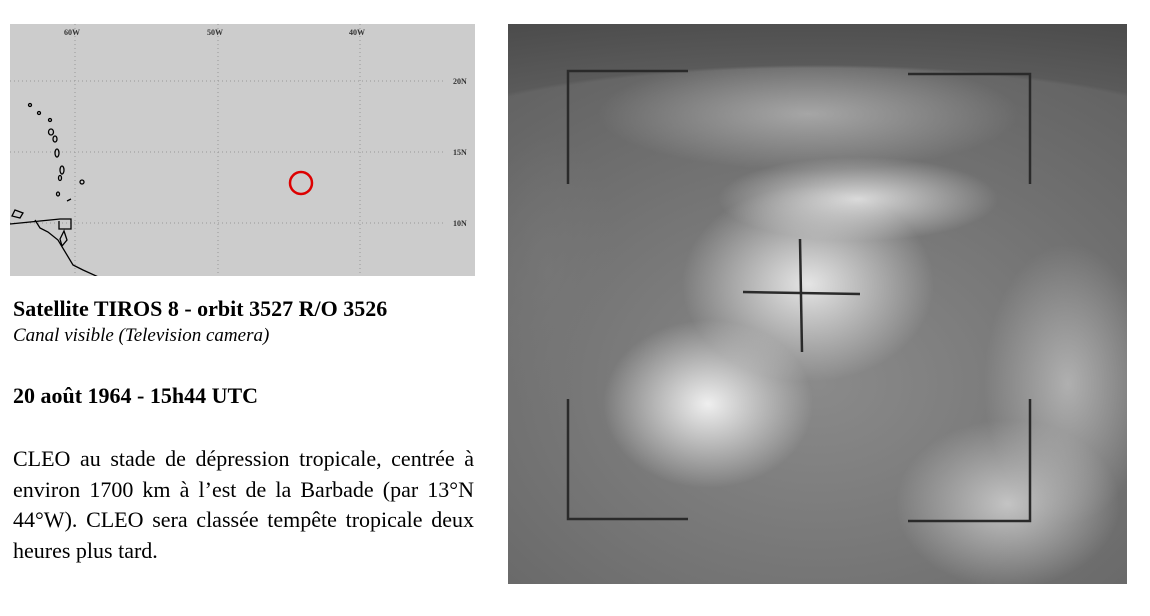 The width and height of the screenshot is (1150, 616). I want to click on caption-subtitle: Canal visible (Television camera), so click(141, 335).